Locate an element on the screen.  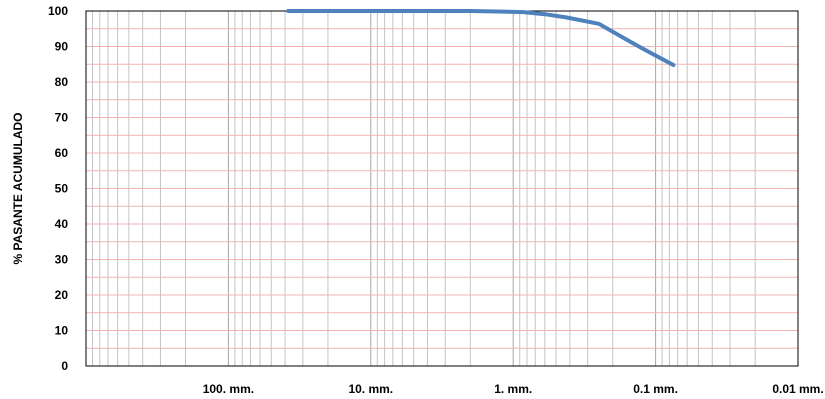
y-tick-label: 70 is located at coordinates (62, 118).